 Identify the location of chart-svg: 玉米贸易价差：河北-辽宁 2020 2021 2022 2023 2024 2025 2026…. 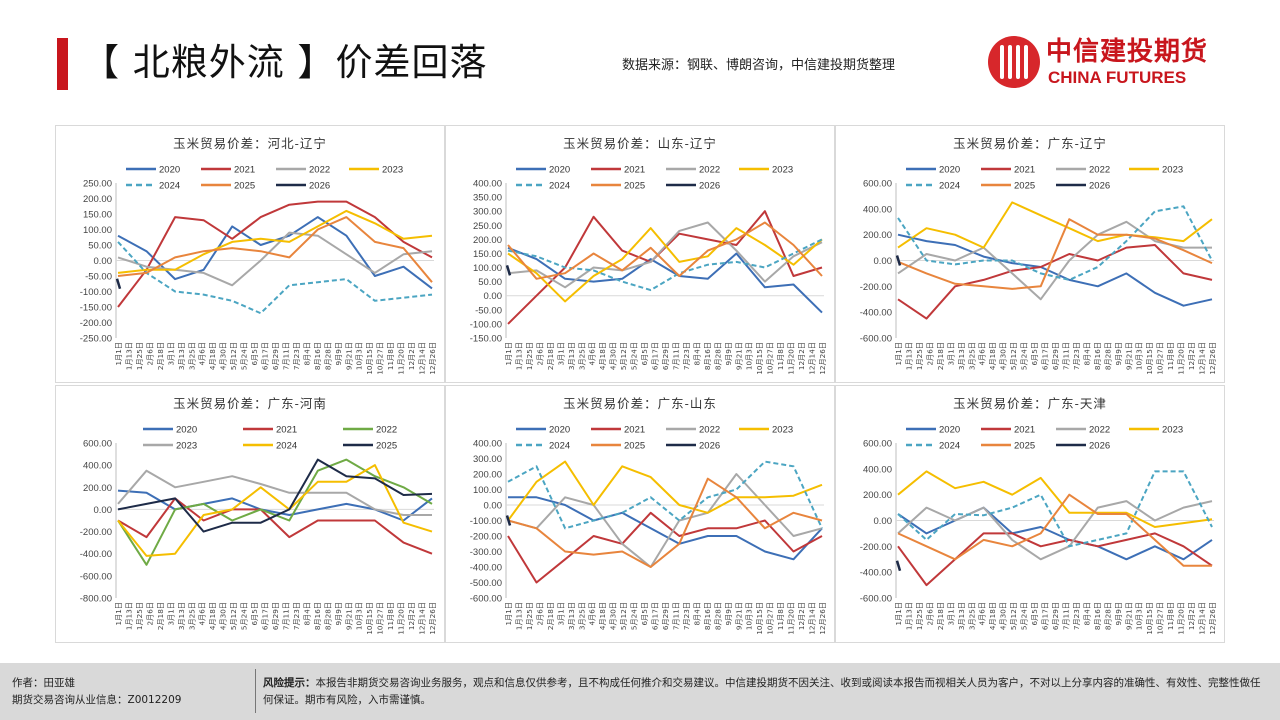
(258, 255).